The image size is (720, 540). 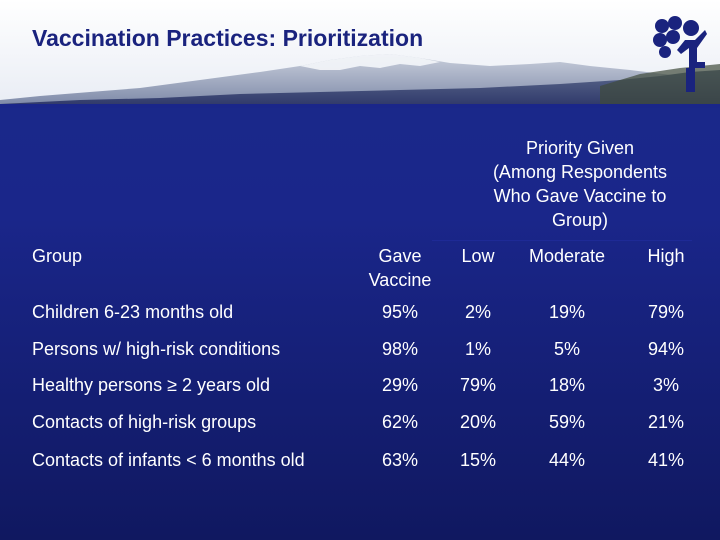 What do you see at coordinates (477, 349) in the screenshot?
I see `cell-low: 1%` at bounding box center [477, 349].